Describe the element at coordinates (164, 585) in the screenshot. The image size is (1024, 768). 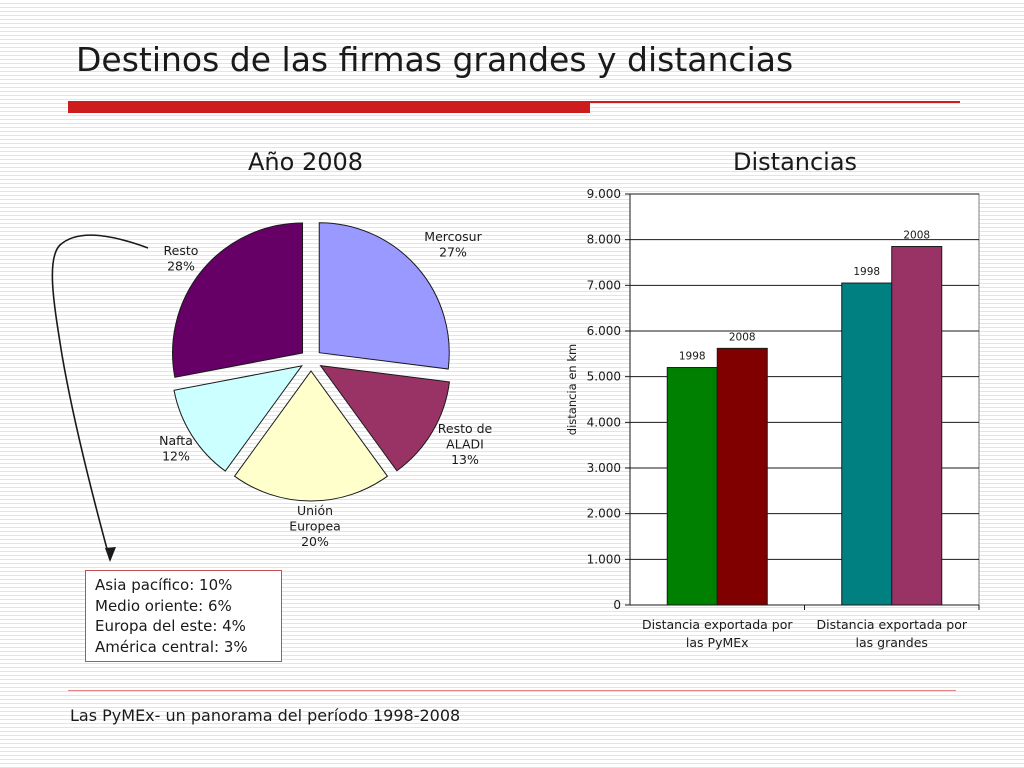
I see `note-line: Asia pacífico: 10%` at that location.